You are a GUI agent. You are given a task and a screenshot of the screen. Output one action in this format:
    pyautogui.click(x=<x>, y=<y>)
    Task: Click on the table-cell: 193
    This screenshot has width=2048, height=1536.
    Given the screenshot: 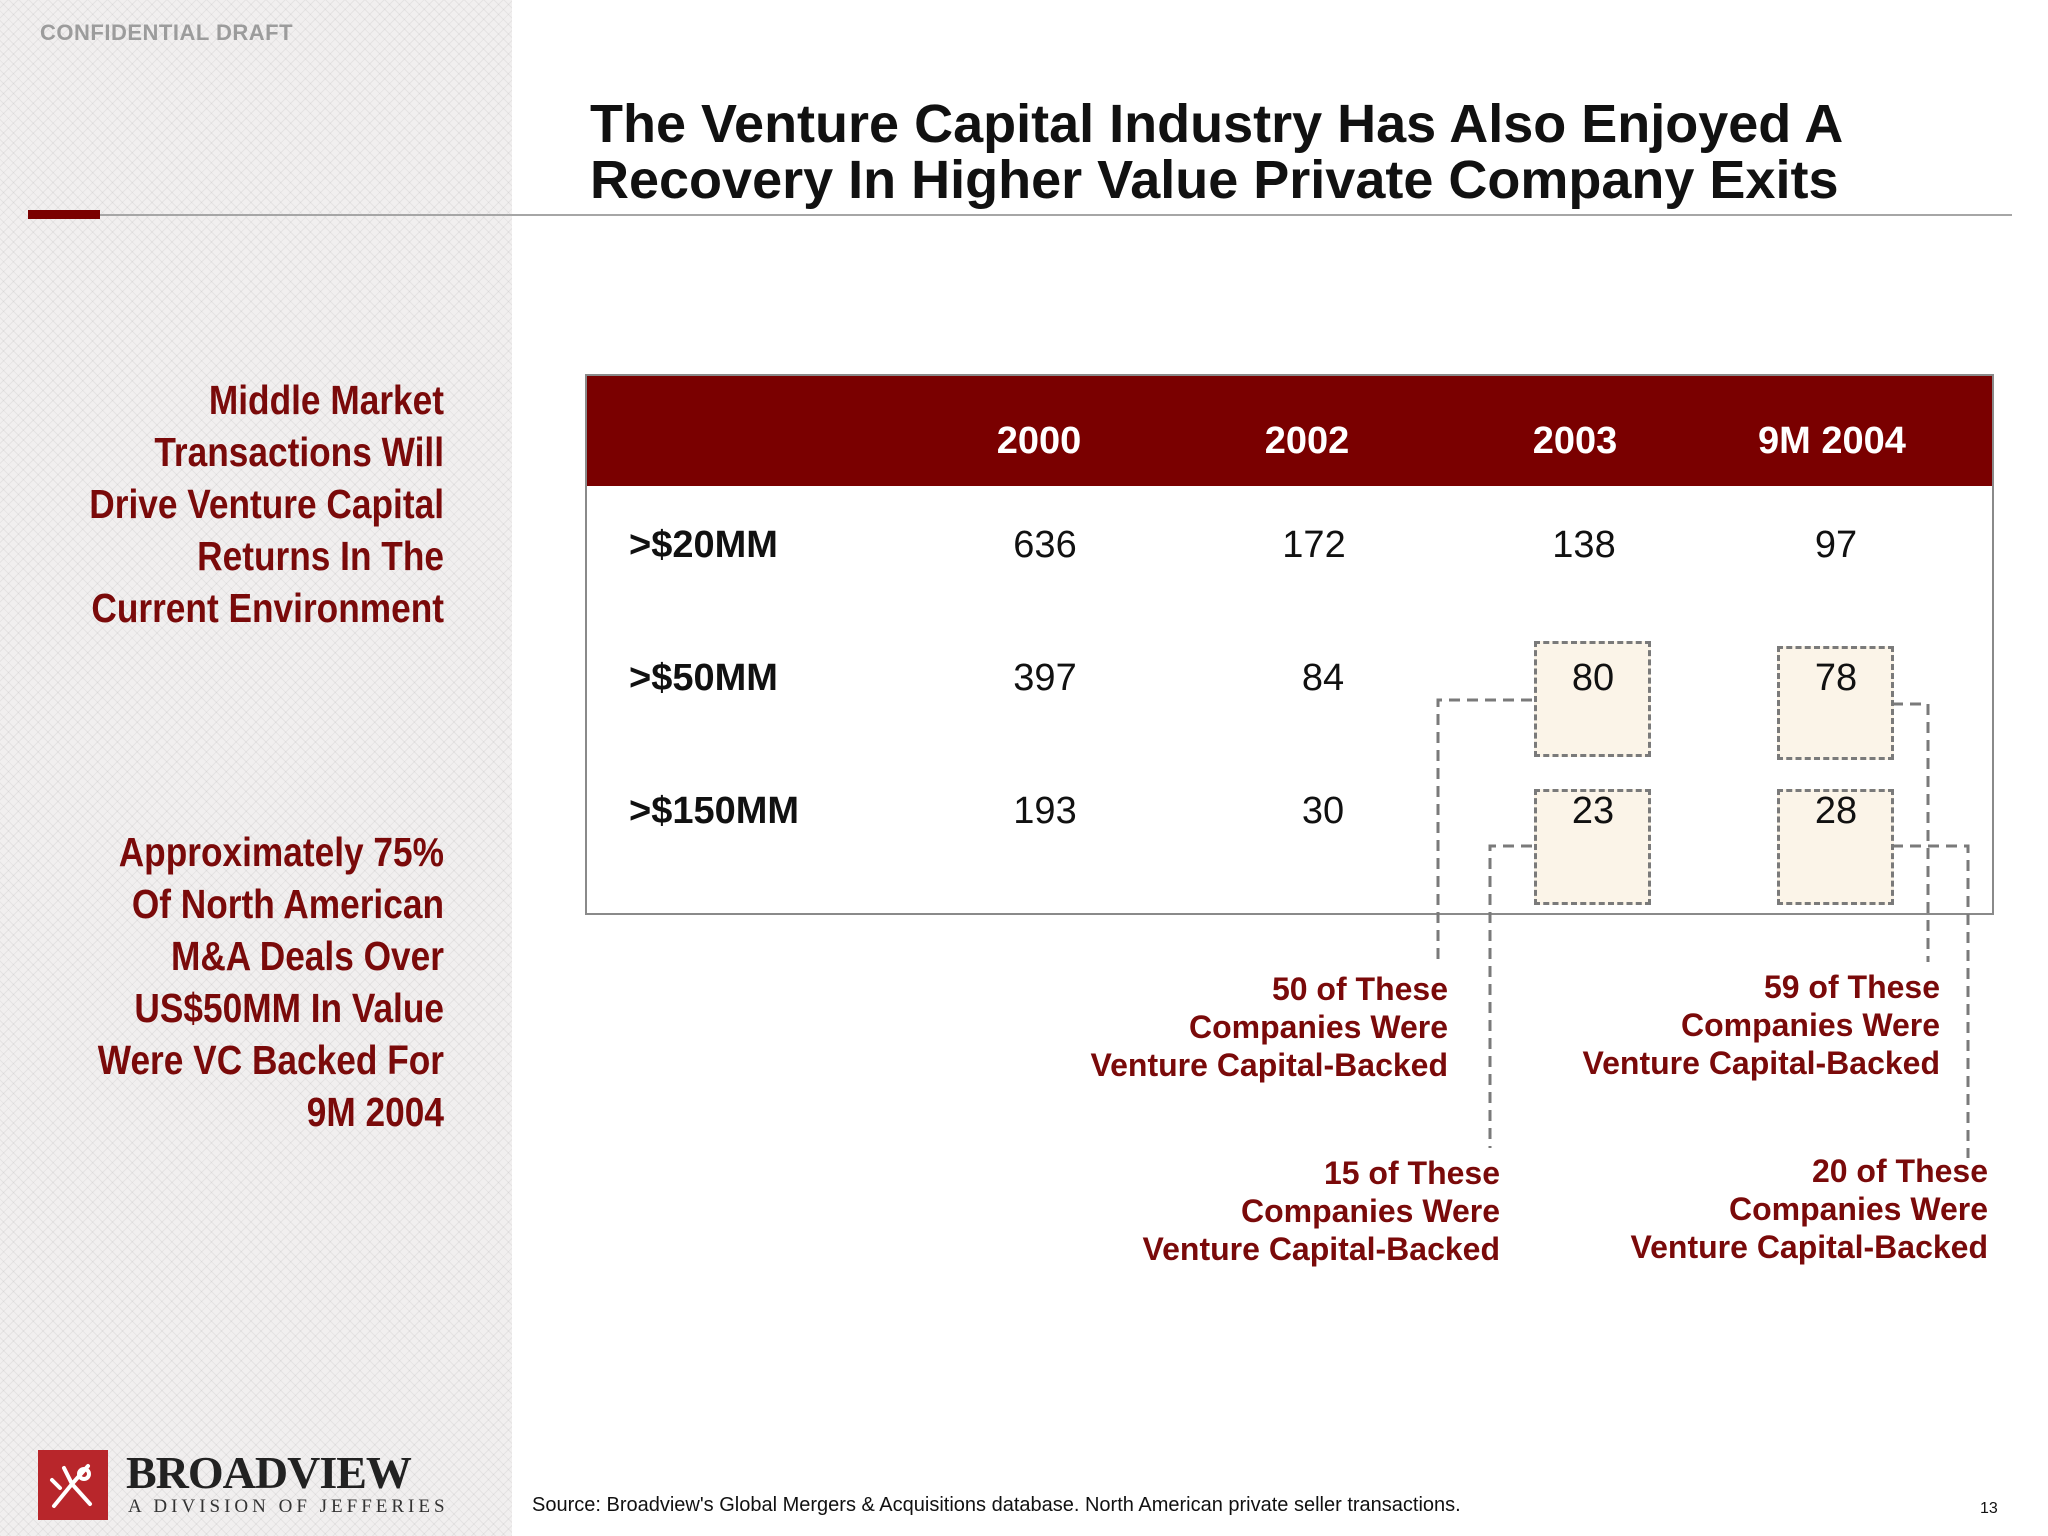 What is the action you would take?
    pyautogui.click(x=1045, y=811)
    